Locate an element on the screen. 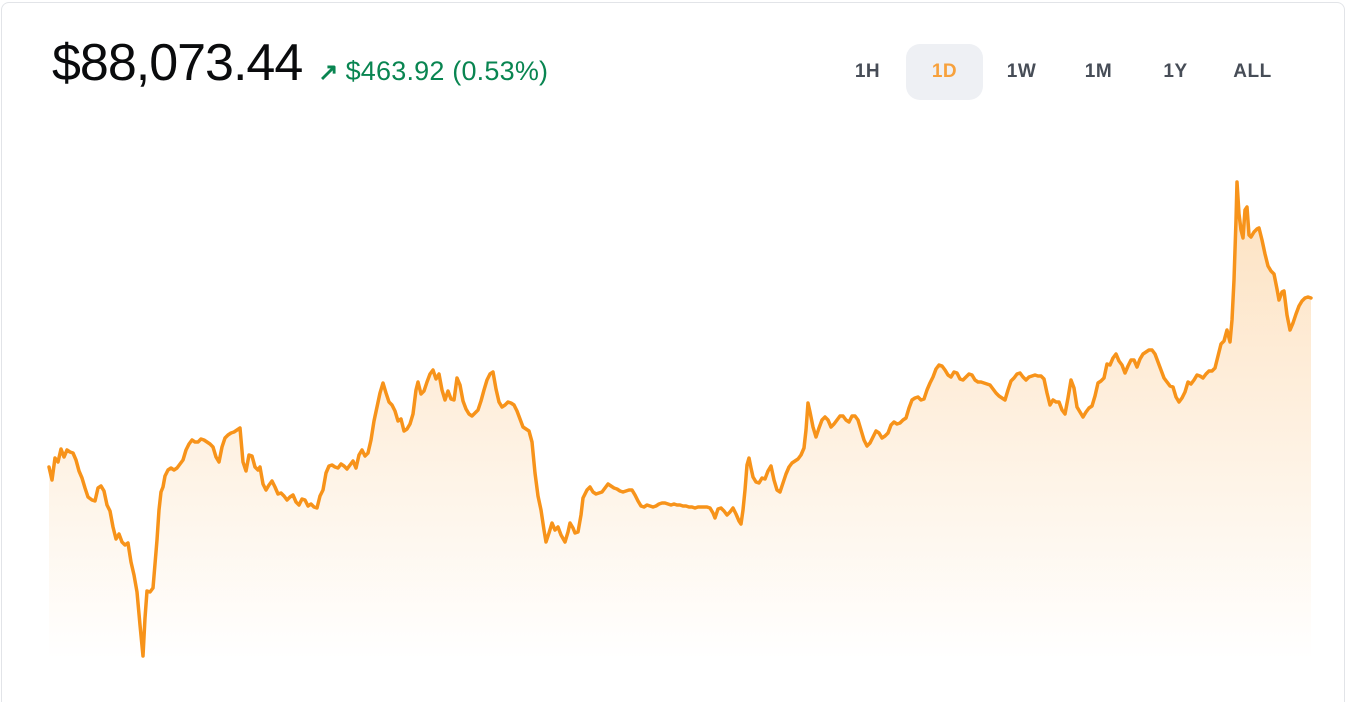 Image resolution: width=1348 pixels, height=702 pixels. time-range-tabs: 1H 1D 1W 1M 1Y ALL is located at coordinates (1060, 72).